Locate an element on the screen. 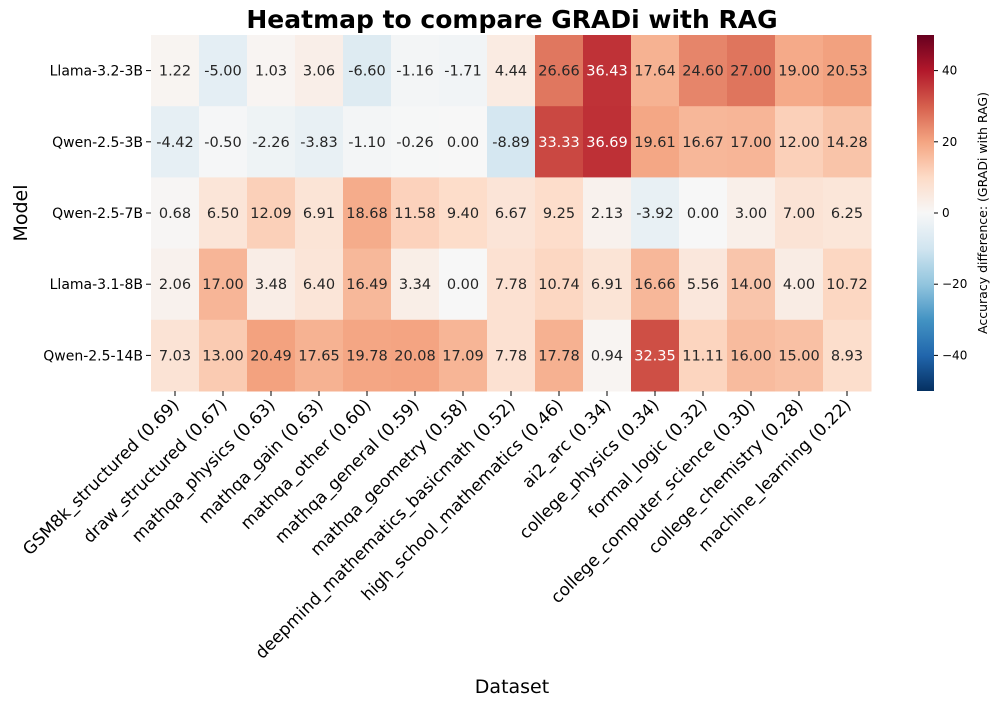 The height and width of the screenshot is (707, 996). cell-value-label: 11.11 is located at coordinates (703, 356).